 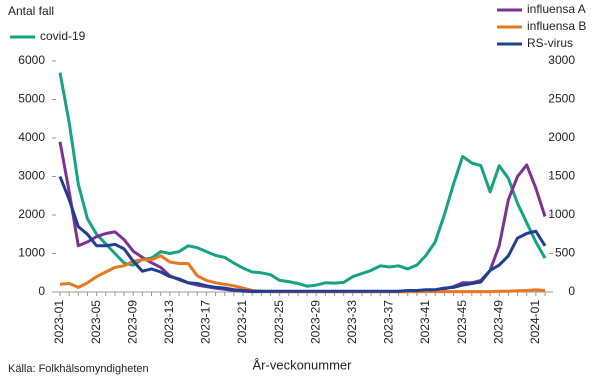 I want to click on x-tick-label: 2023-41, so click(x=425, y=322).